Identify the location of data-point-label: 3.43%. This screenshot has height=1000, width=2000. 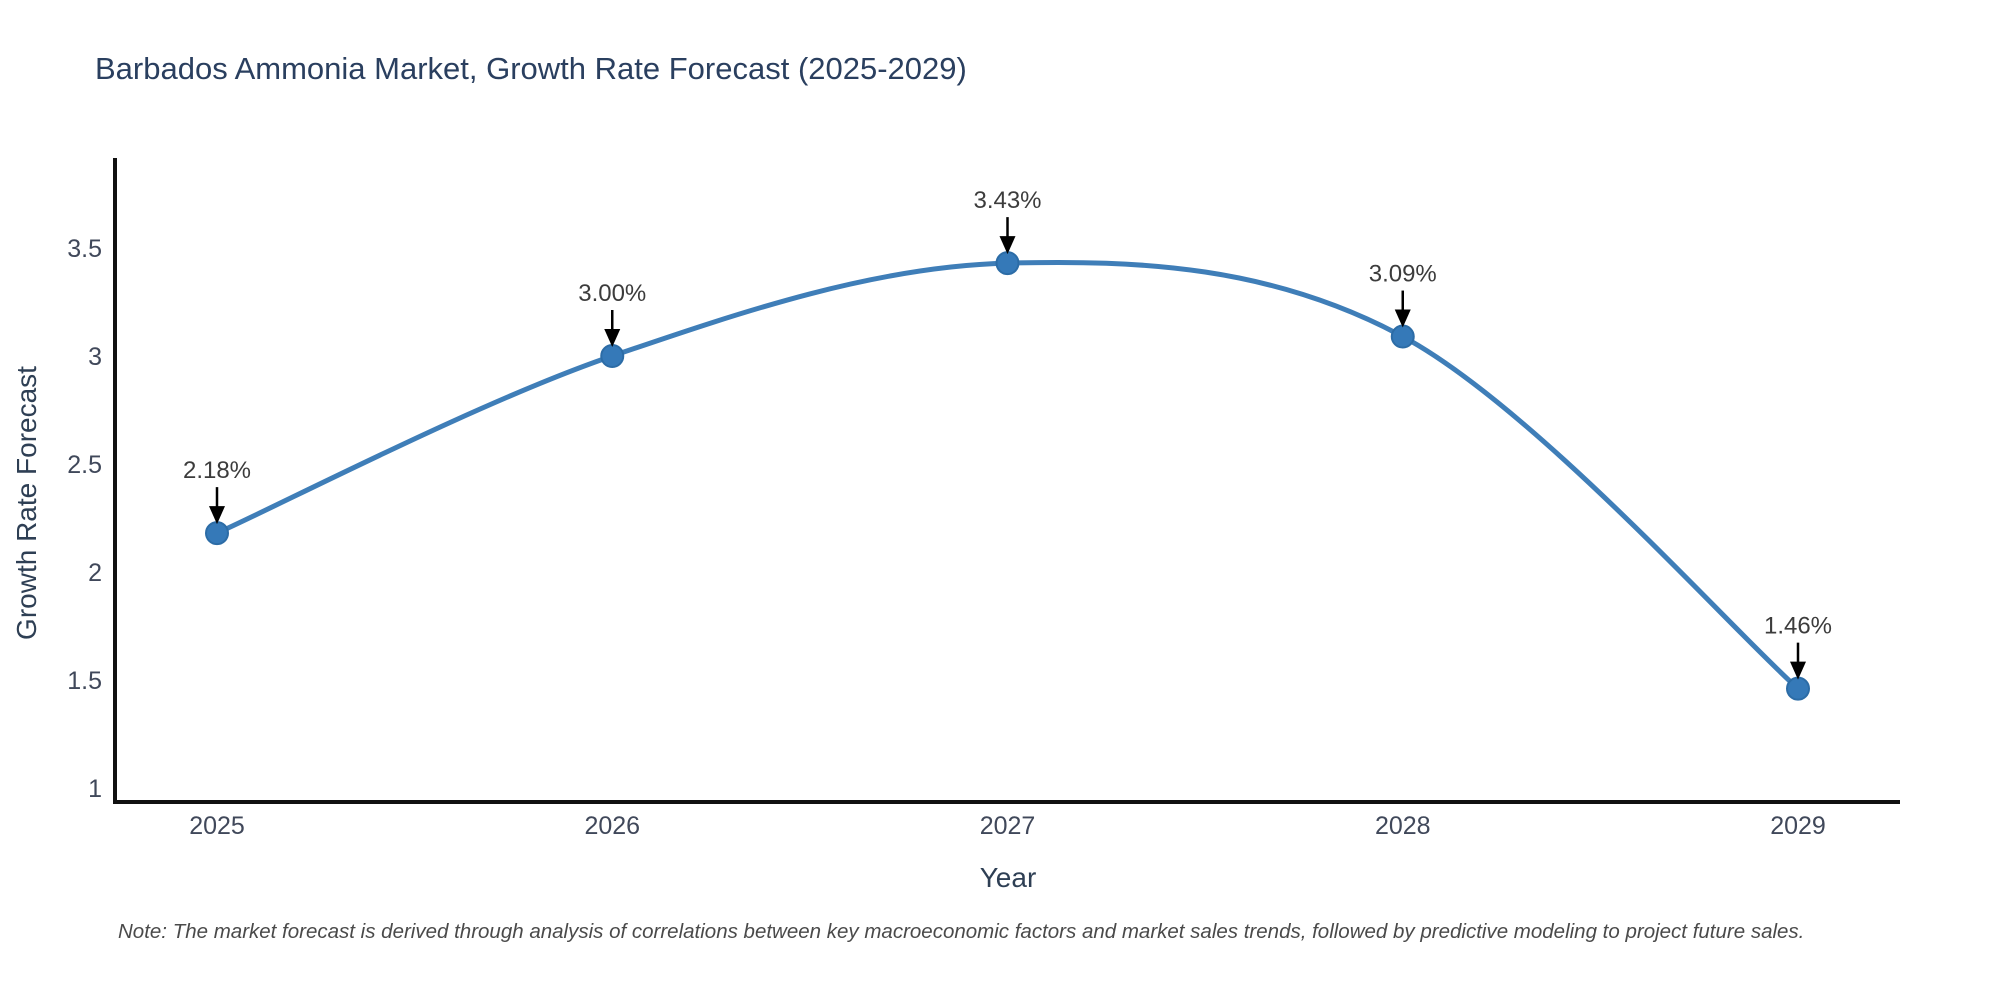
(1007, 200).